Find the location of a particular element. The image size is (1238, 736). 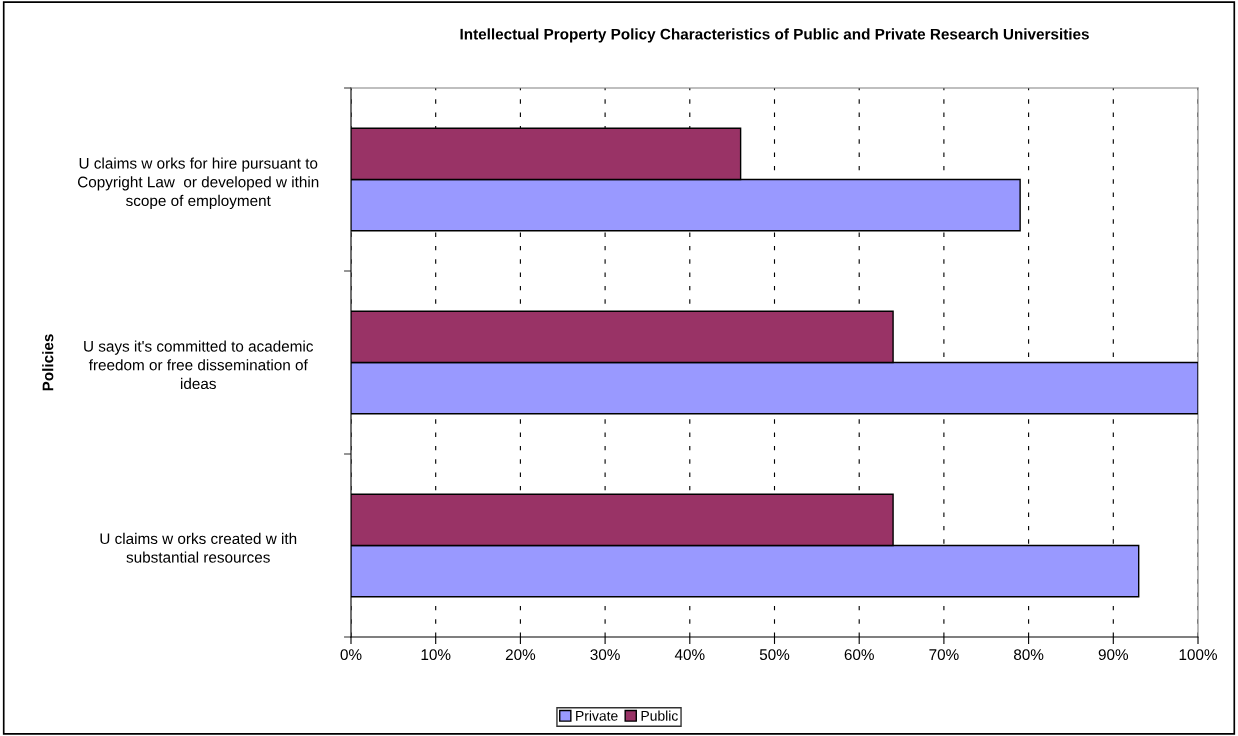

y-tick-label: U claims w orks for hire pursuant to Copyright Law or developed w ithin scope of employment is located at coordinates (198, 183).